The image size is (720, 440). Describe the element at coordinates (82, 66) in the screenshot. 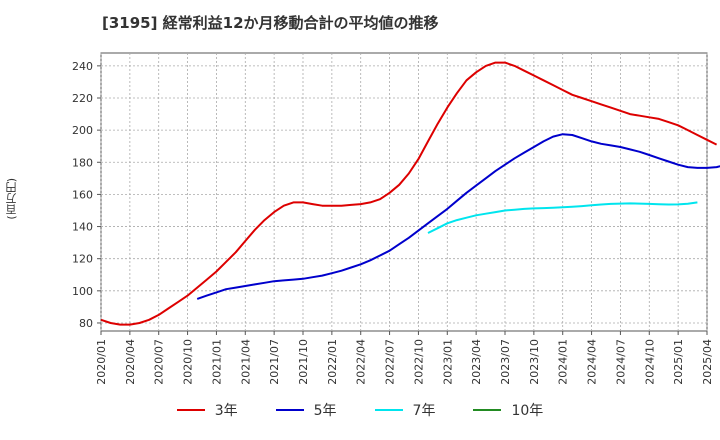

I see `y-tick-label: 240` at that location.